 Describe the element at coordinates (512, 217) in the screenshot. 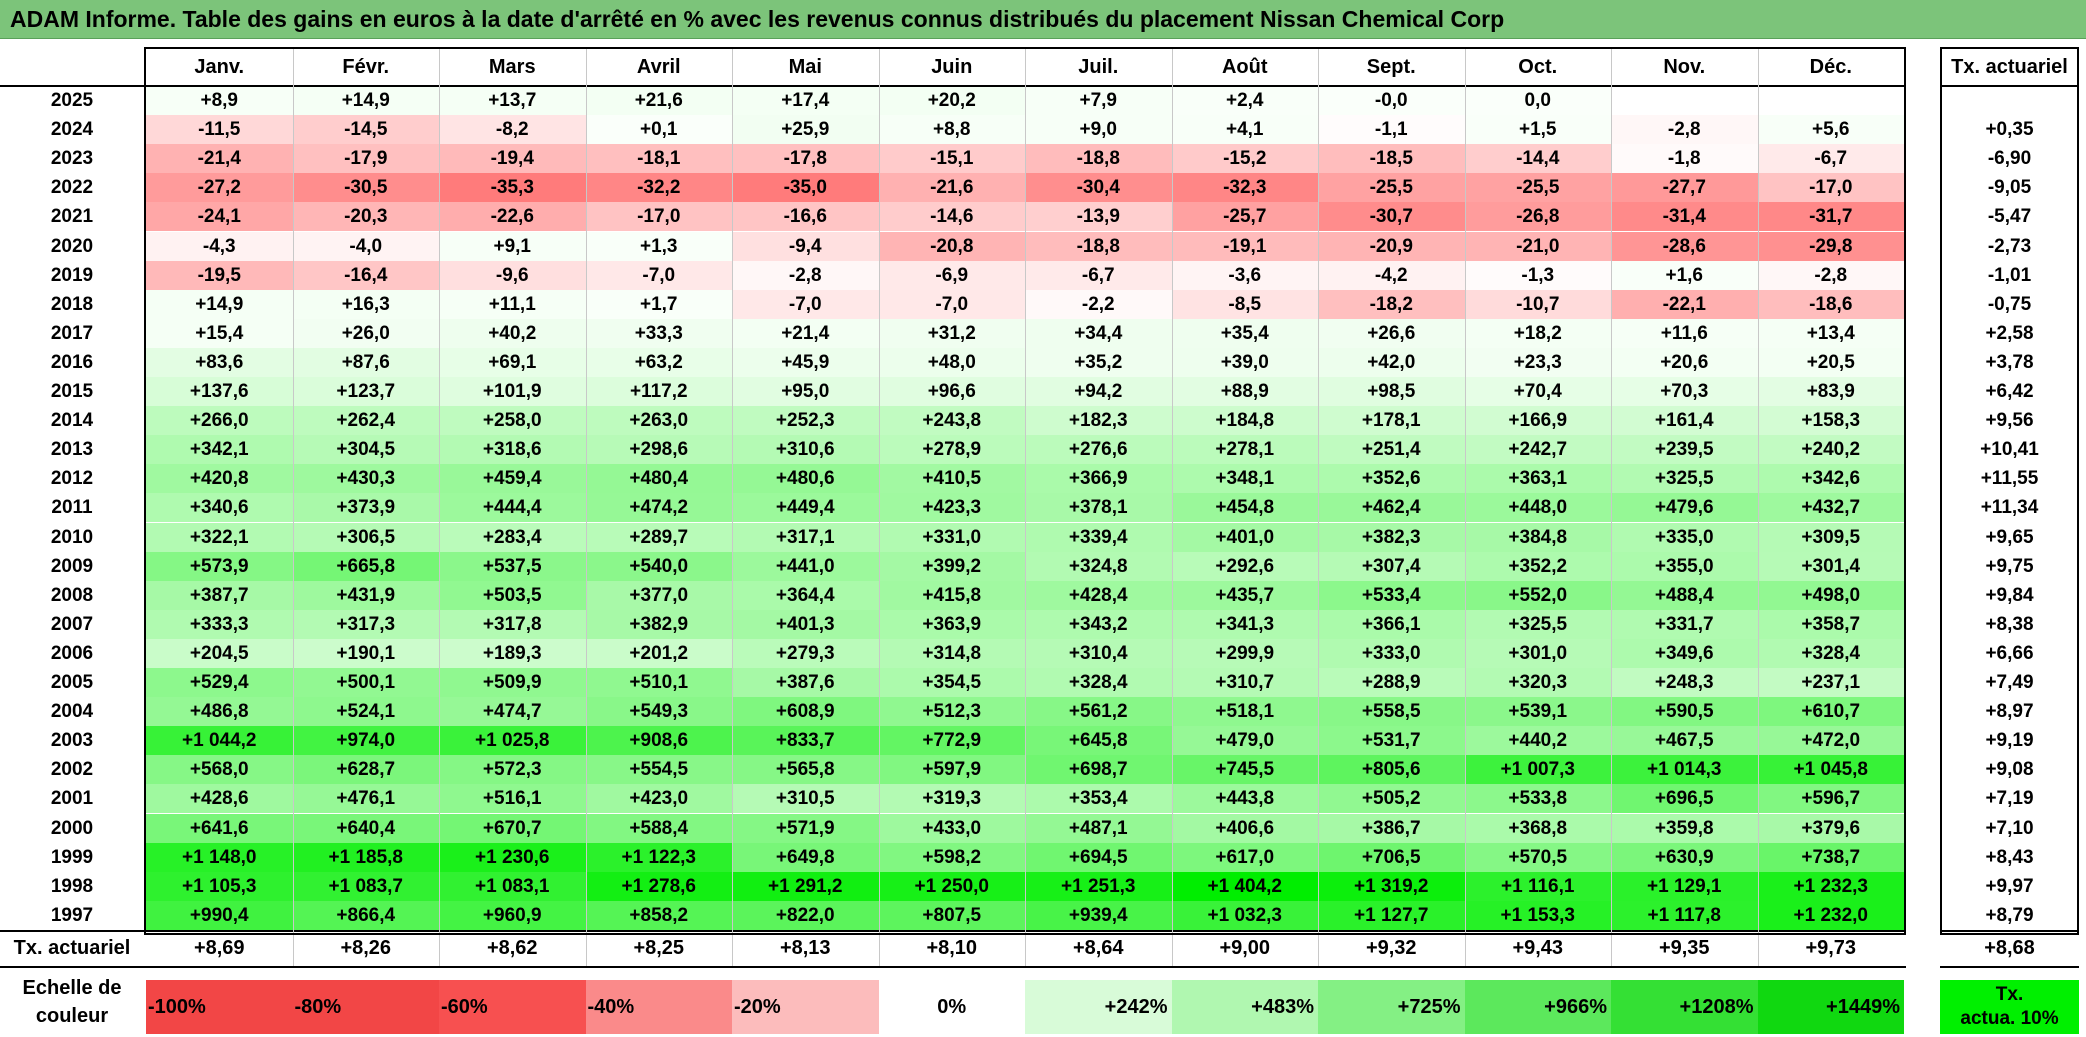

I see `table-cell: -22,6` at that location.